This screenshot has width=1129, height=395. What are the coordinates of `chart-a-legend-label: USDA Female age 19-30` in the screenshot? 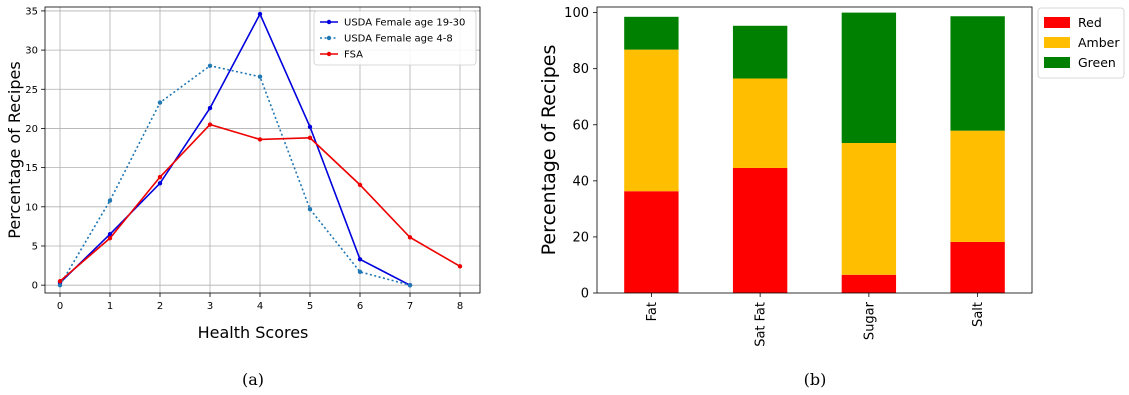 It's located at (404, 23).